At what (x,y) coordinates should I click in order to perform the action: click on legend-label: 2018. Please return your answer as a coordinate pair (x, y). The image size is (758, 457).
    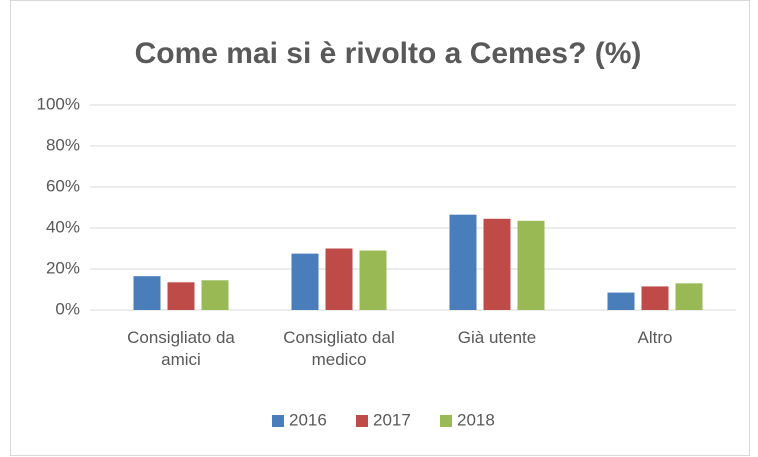
    Looking at the image, I should click on (476, 419).